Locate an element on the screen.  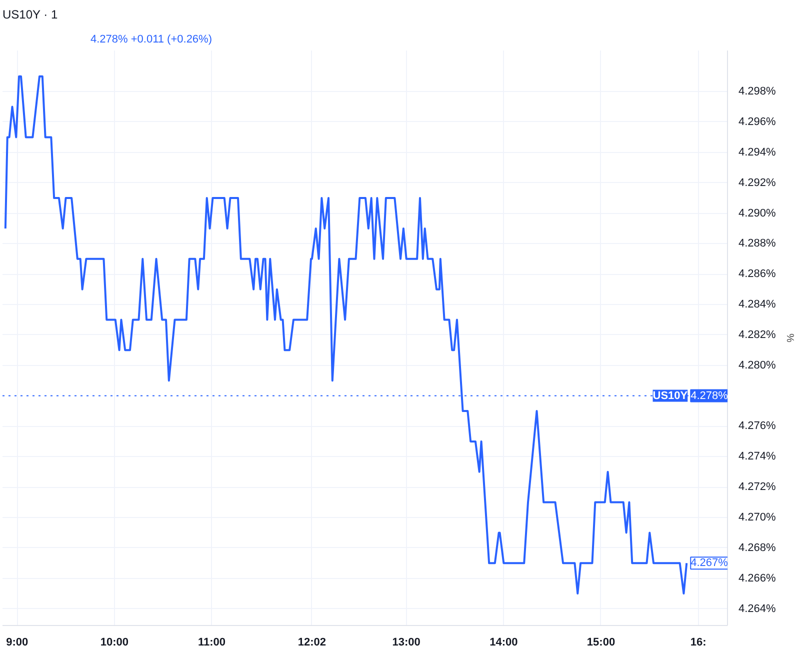
y-tick-label: 4.276% is located at coordinates (757, 426).